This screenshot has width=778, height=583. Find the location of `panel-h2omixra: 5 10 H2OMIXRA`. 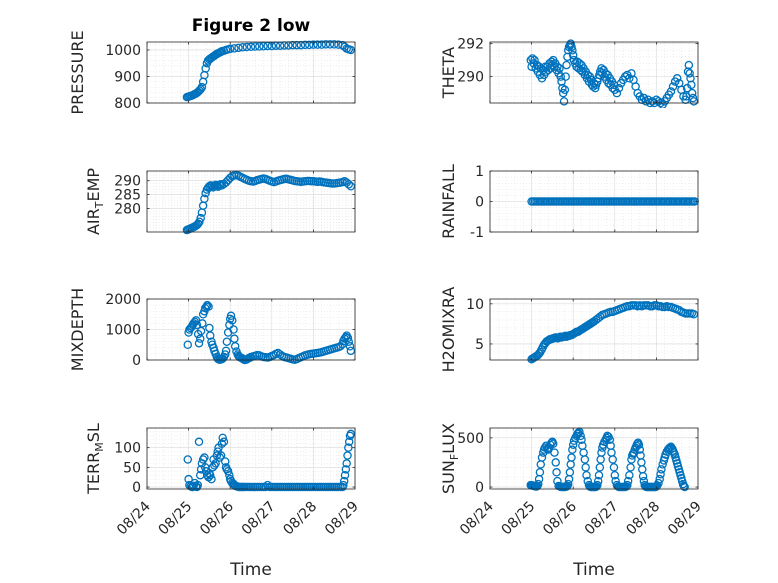

panel-h2omixra: 5 10 H2OMIXRA is located at coordinates (569, 330).